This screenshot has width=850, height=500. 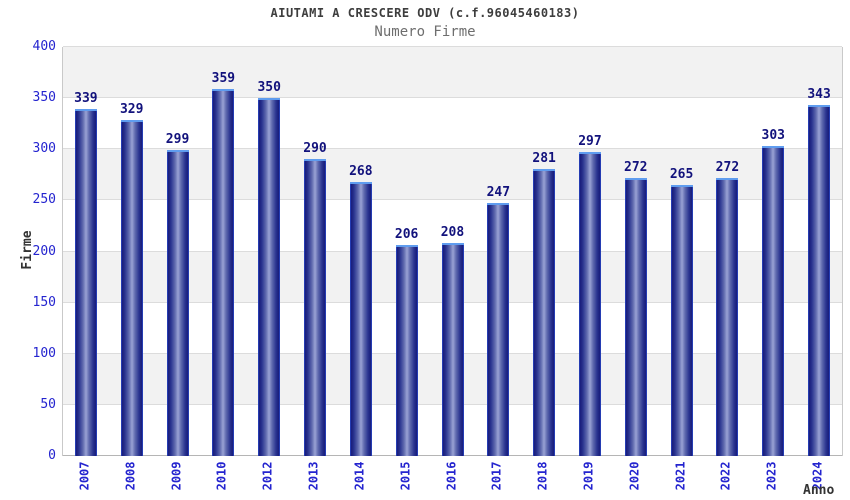 What do you see at coordinates (771, 476) in the screenshot?
I see `x-tick-label: 2023` at bounding box center [771, 476].